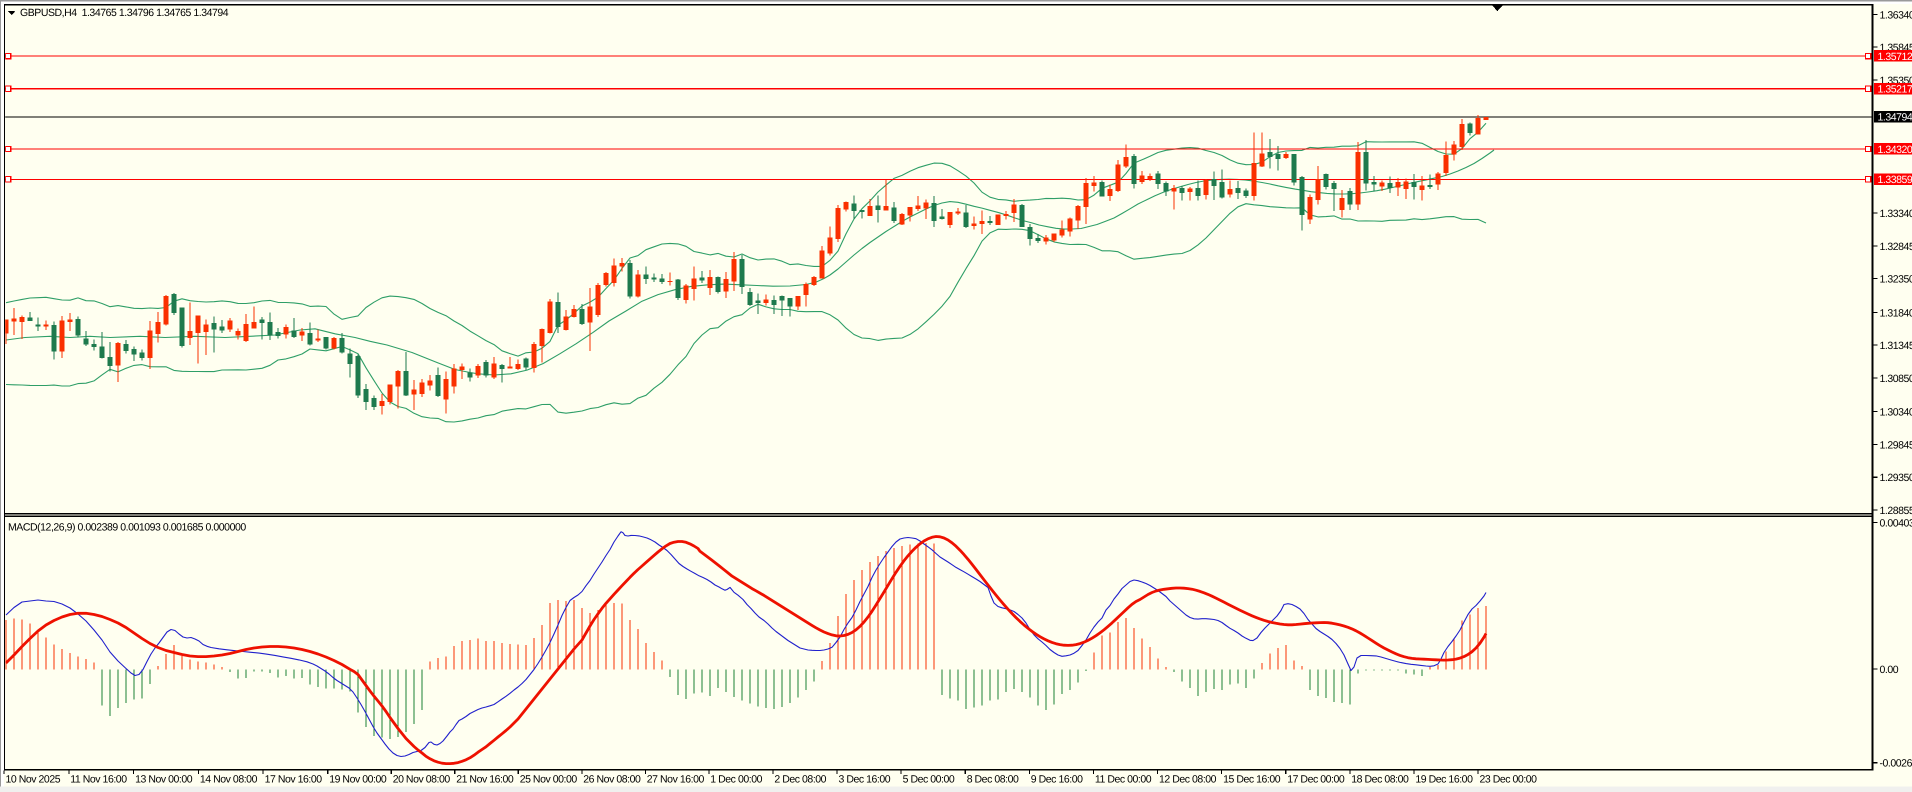  What do you see at coordinates (1444, 780) in the screenshot?
I see `svg-text: 19 Dec 16:00` at bounding box center [1444, 780].